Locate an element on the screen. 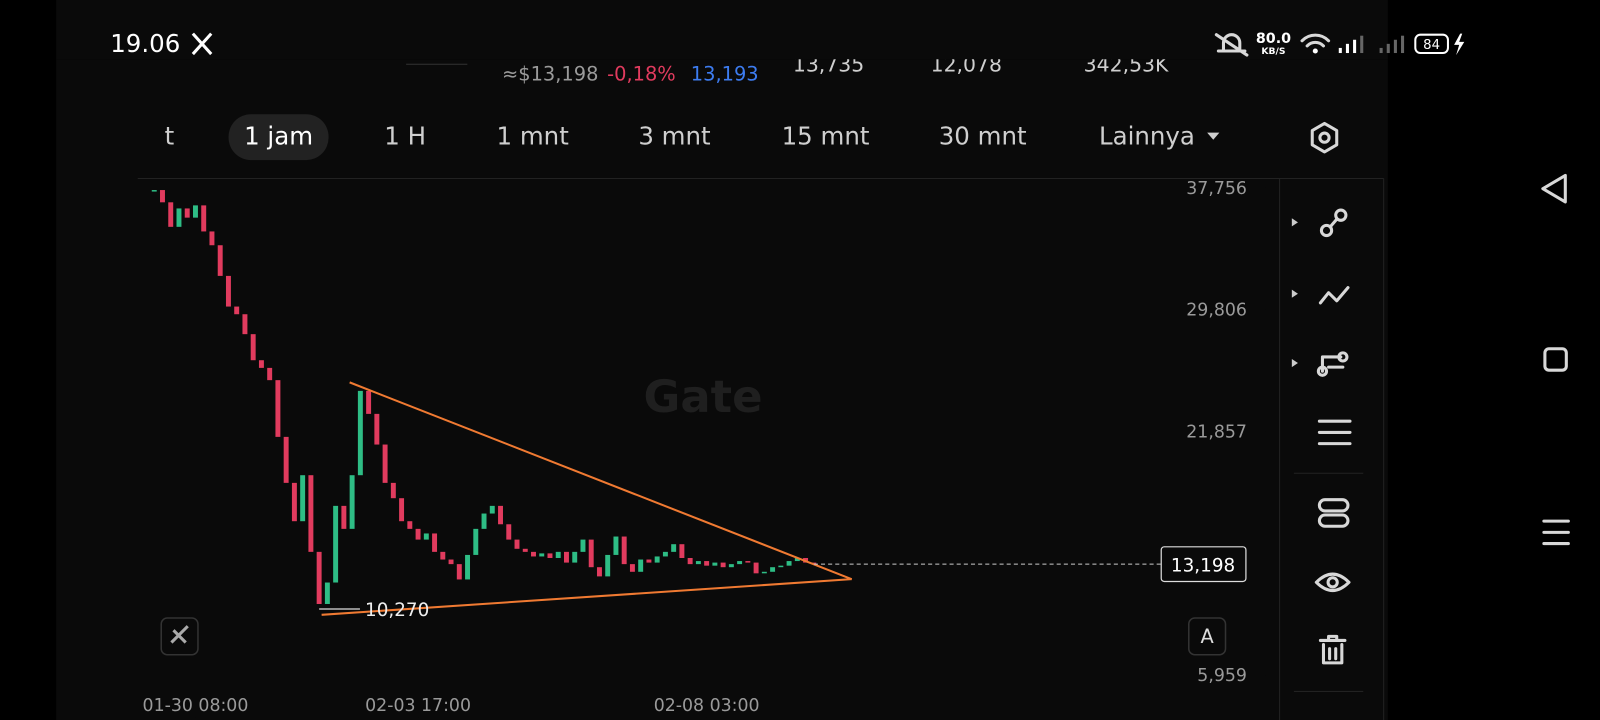 The image size is (1600, 720). x-logo is located at coordinates (202, 44).